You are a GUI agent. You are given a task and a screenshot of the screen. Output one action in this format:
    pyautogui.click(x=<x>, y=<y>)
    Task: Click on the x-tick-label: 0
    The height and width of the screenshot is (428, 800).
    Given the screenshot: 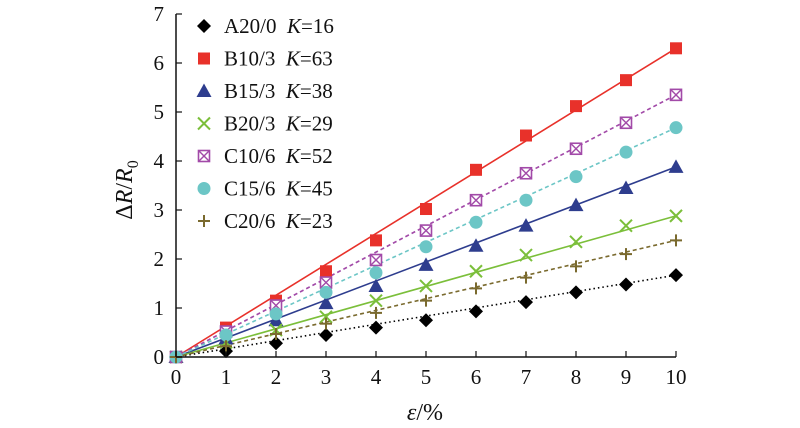 What is the action you would take?
    pyautogui.click(x=176, y=377)
    